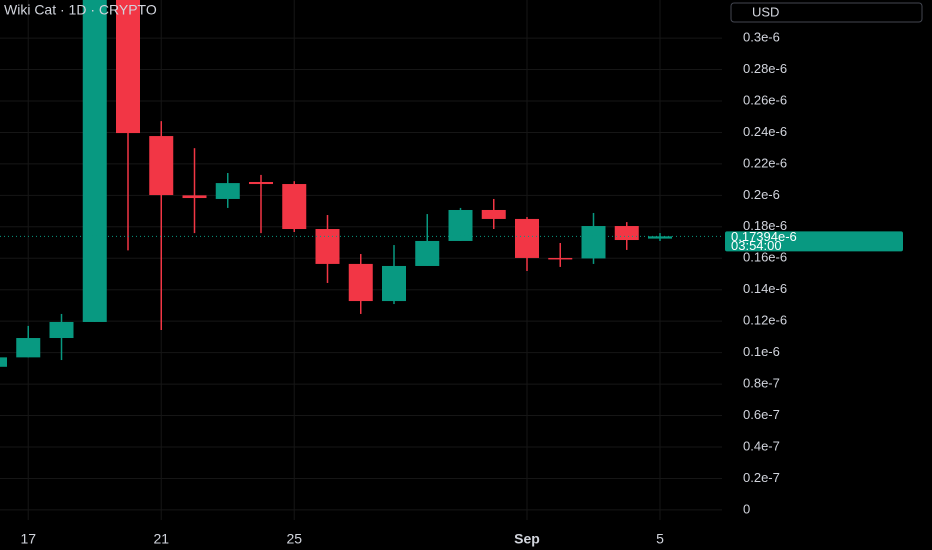  I want to click on y-tick-label: 0.28e-6, so click(765, 68).